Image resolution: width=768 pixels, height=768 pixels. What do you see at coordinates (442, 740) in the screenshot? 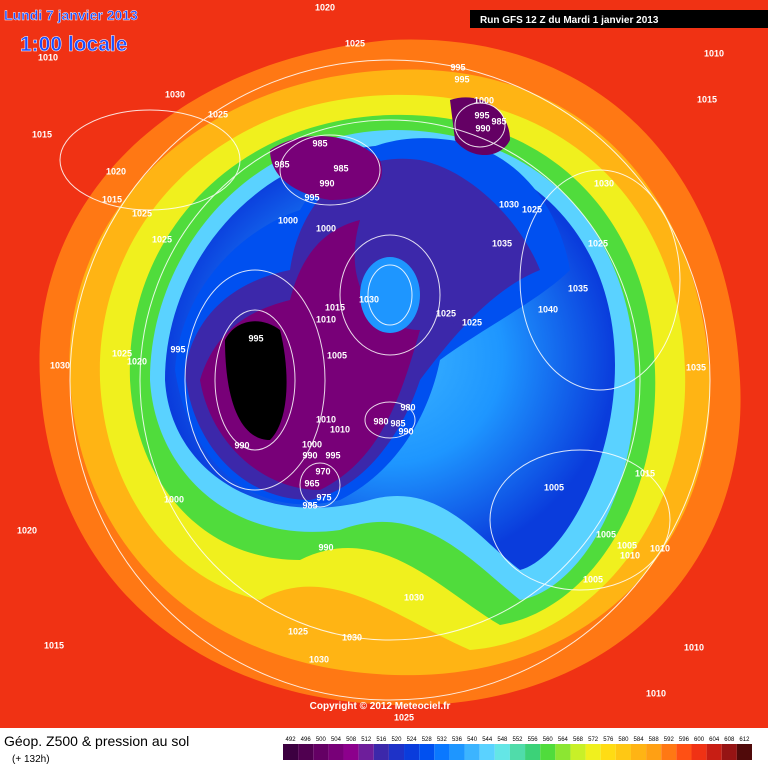
I see `scale-label: 532` at bounding box center [442, 740].